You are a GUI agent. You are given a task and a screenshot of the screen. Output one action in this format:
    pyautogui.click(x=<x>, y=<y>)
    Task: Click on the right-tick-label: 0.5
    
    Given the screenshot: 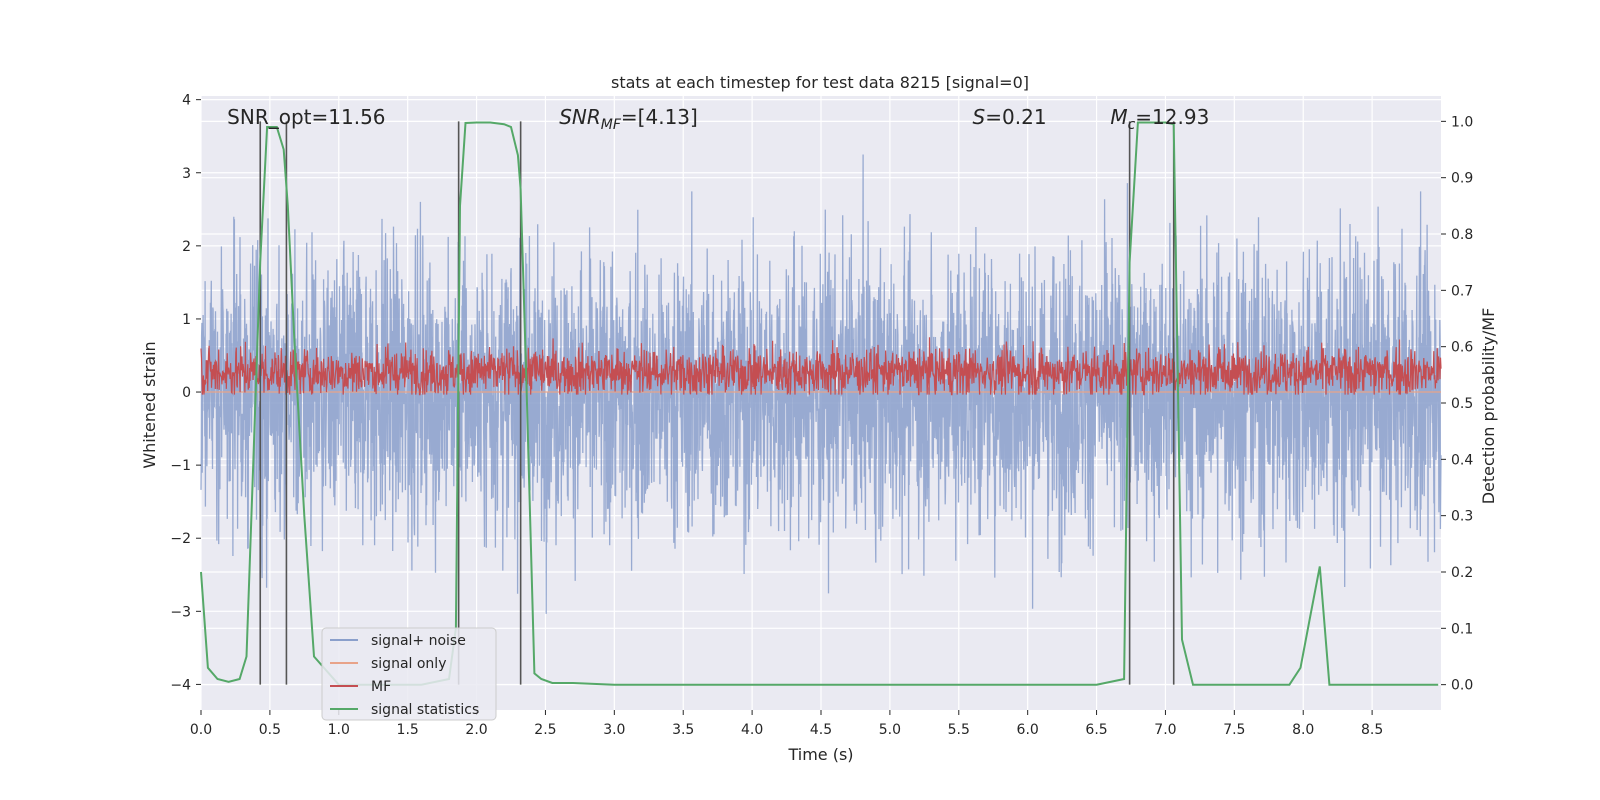 What is the action you would take?
    pyautogui.click(x=1462, y=404)
    